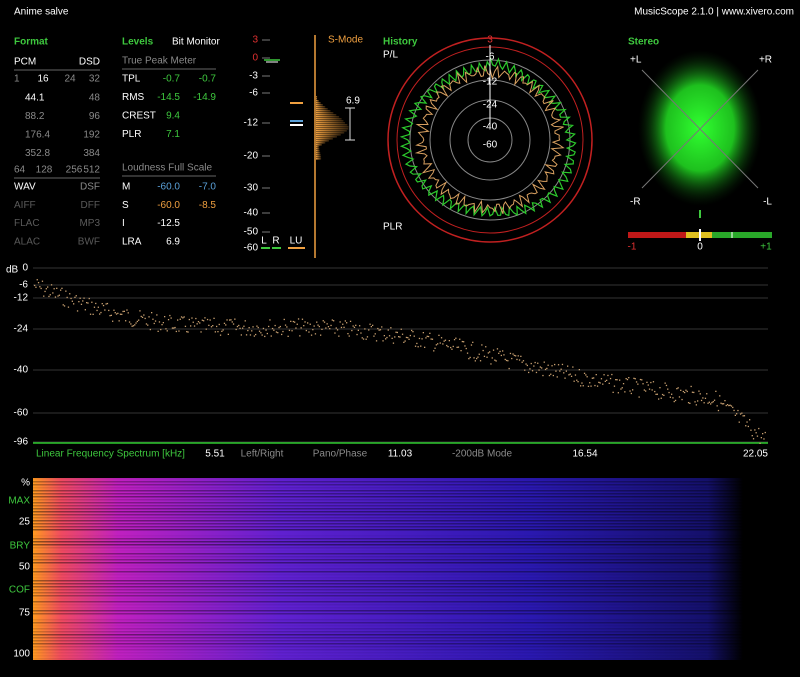 The image size is (800, 677). I want to click on ring-label: -60, so click(490, 145).